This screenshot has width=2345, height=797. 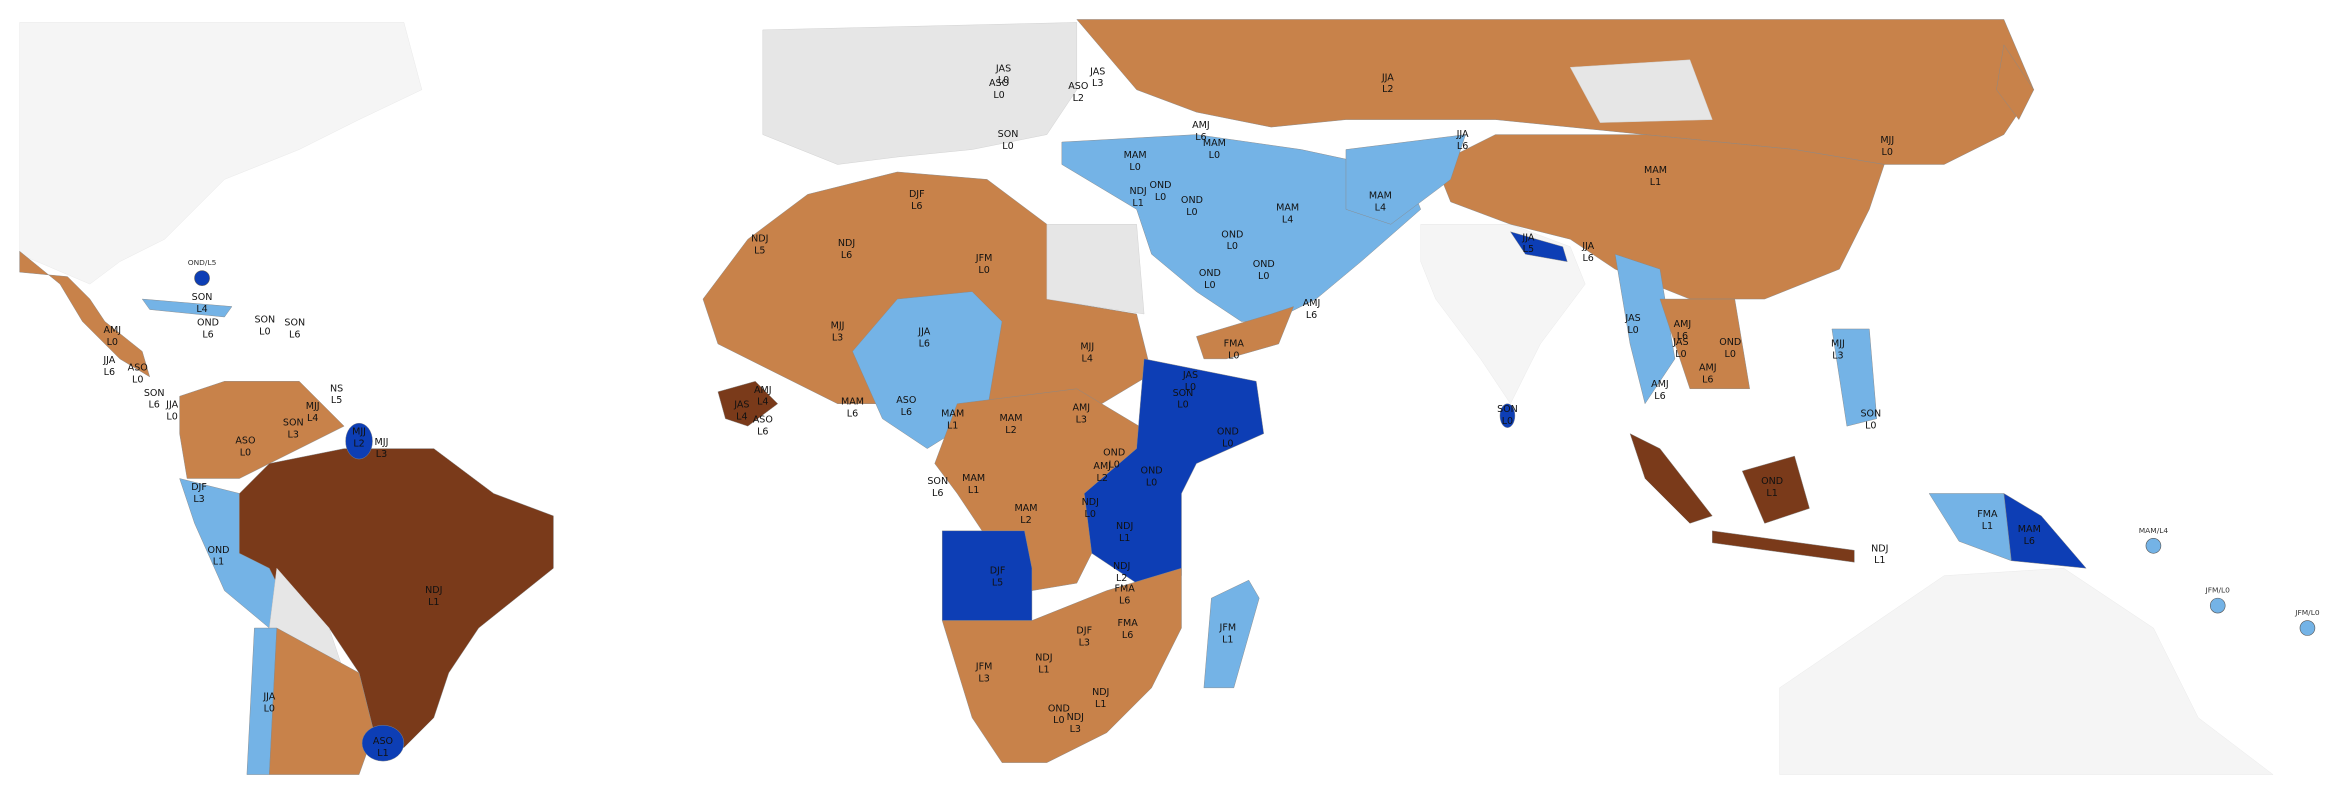 What do you see at coordinates (1095, 269) in the screenshot?
I see `libya-egypt` at bounding box center [1095, 269].